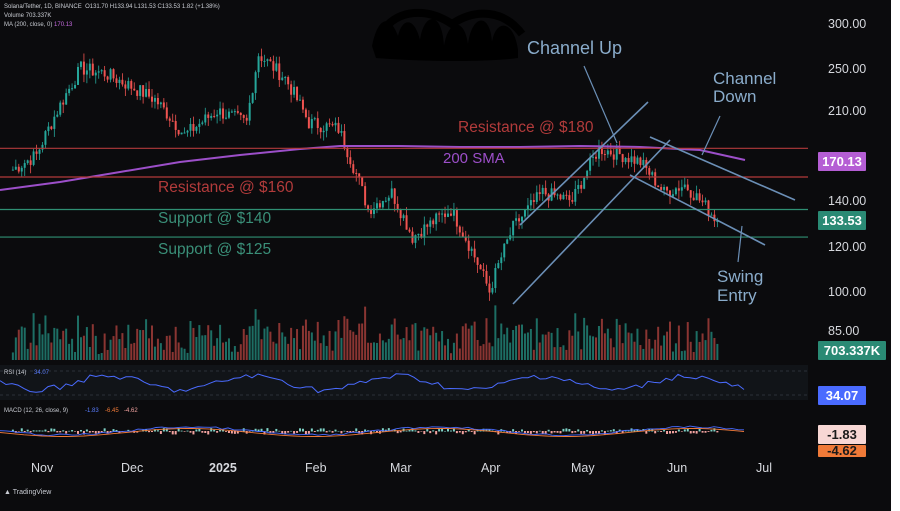 The height and width of the screenshot is (511, 900). I want to click on month-label: Jul, so click(764, 468).